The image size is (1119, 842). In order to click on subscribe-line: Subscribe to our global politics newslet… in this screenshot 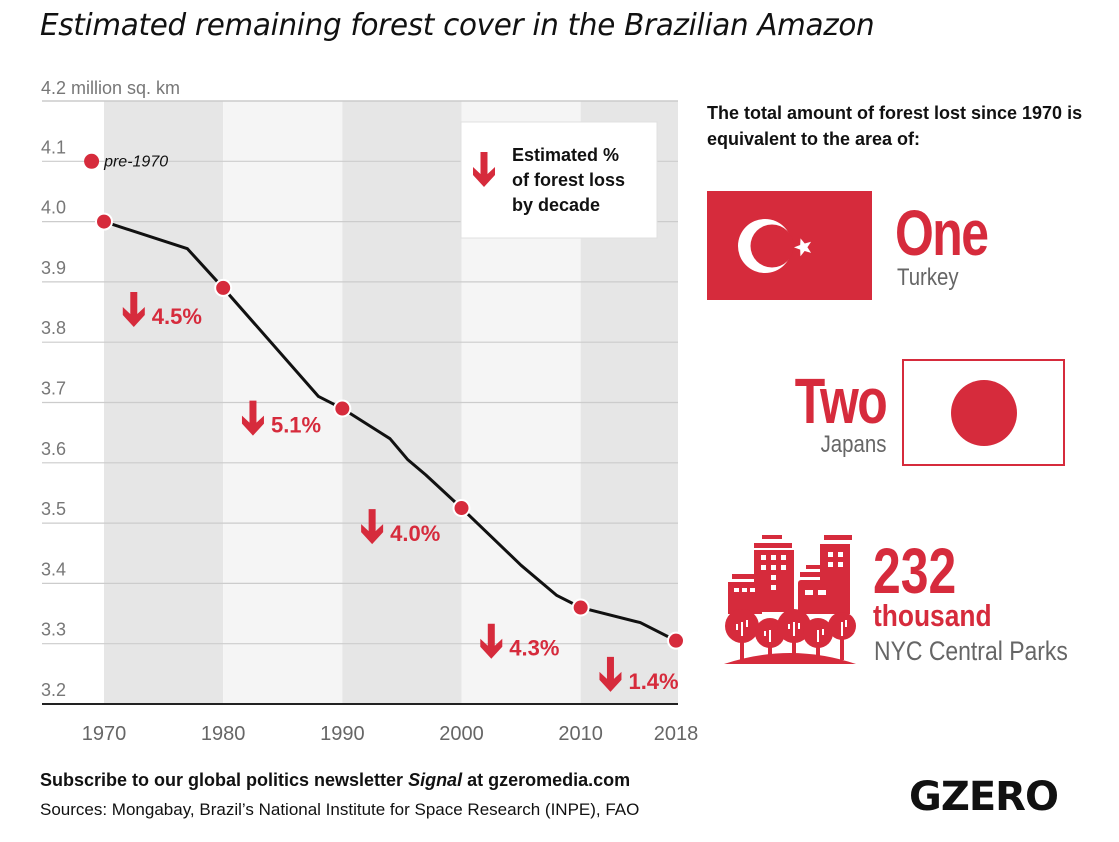, I will do `click(335, 780)`.